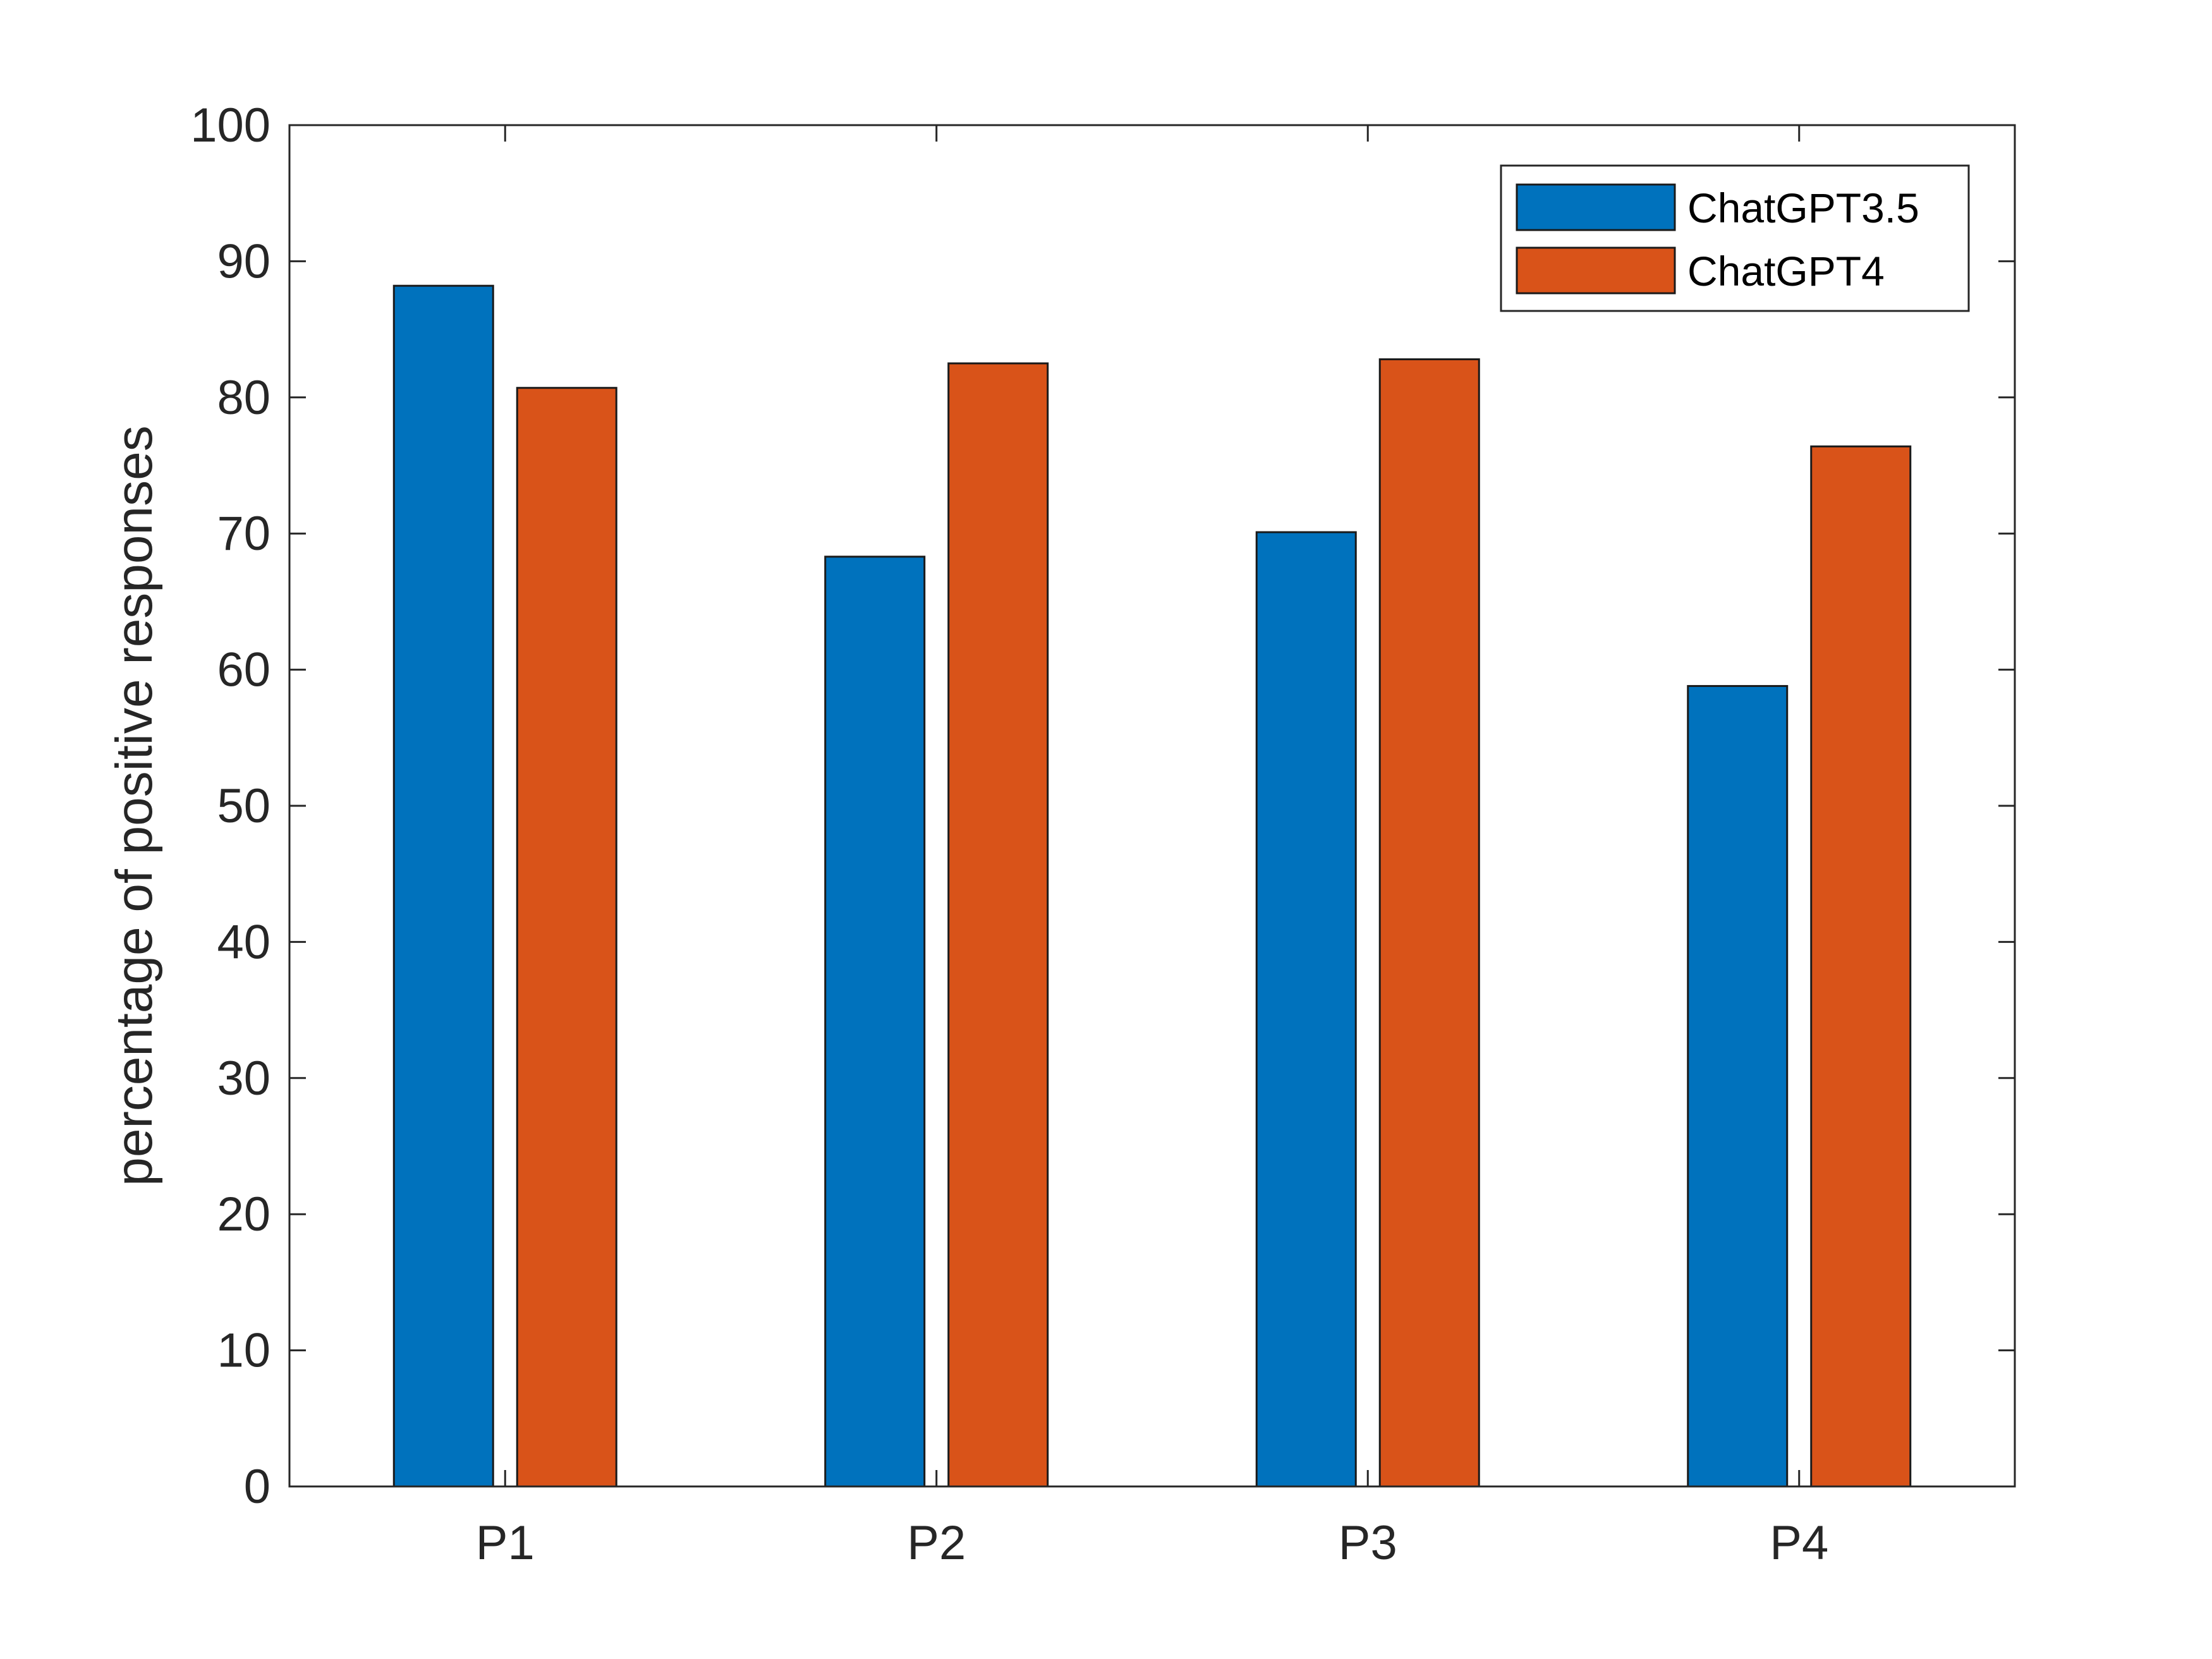  I want to click on y-tick-label: 70, so click(243, 534).